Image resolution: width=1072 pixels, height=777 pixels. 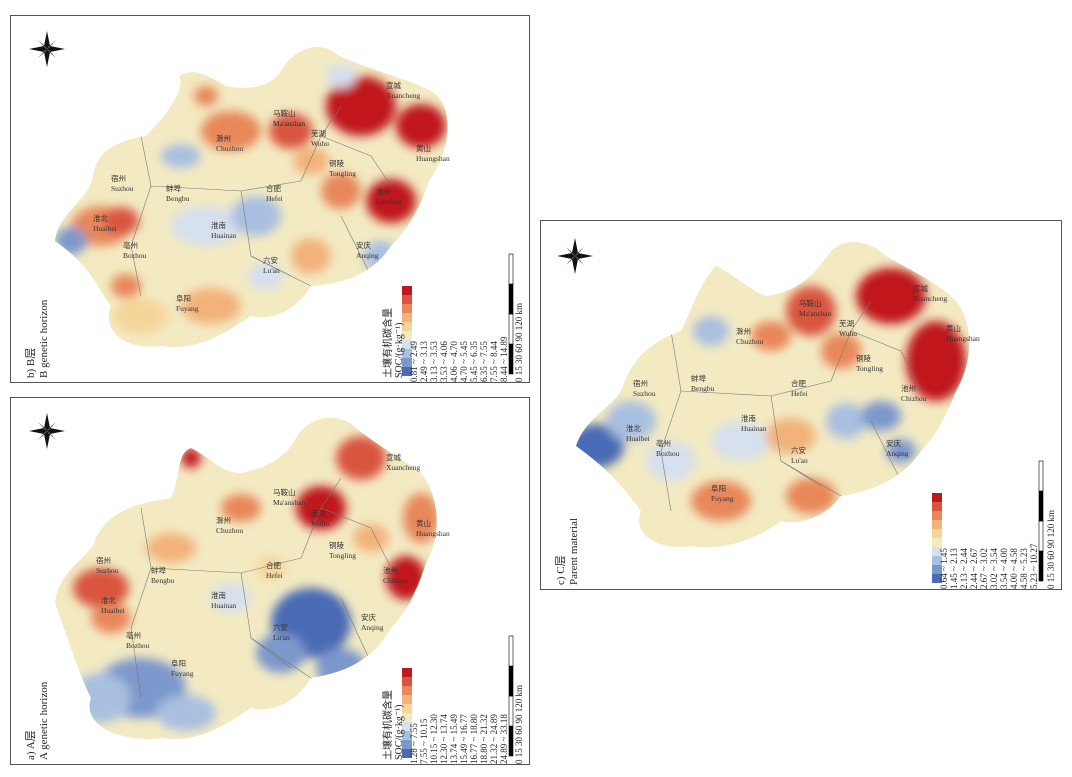 What do you see at coordinates (519, 724) in the screenshot?
I see `scale-bar-label-a: 0 15 30 60 90 120 km` at bounding box center [519, 724].